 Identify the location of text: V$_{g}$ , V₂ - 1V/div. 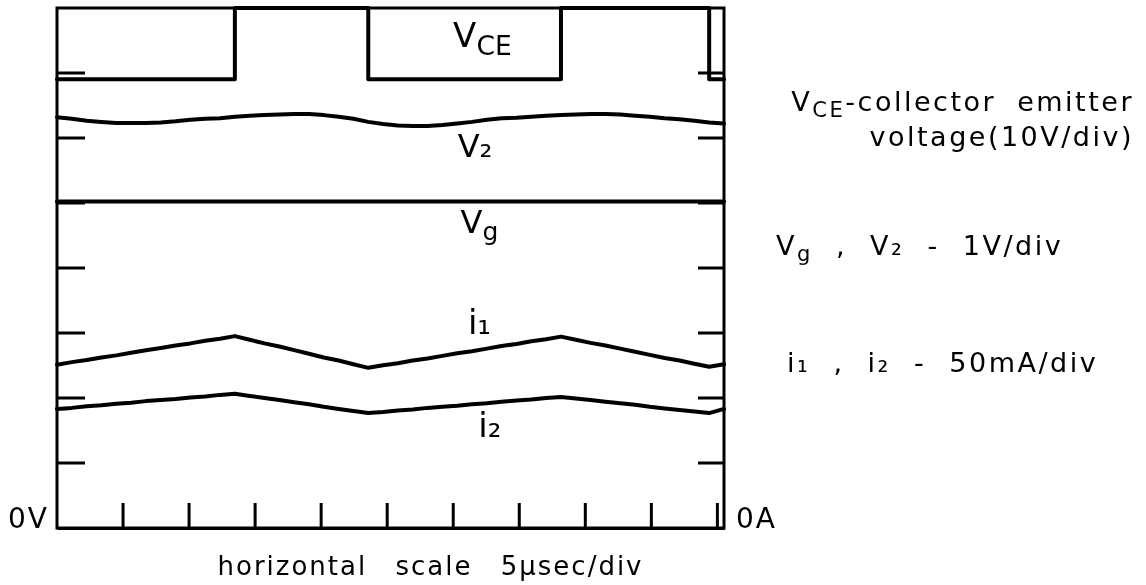
(920, 248).